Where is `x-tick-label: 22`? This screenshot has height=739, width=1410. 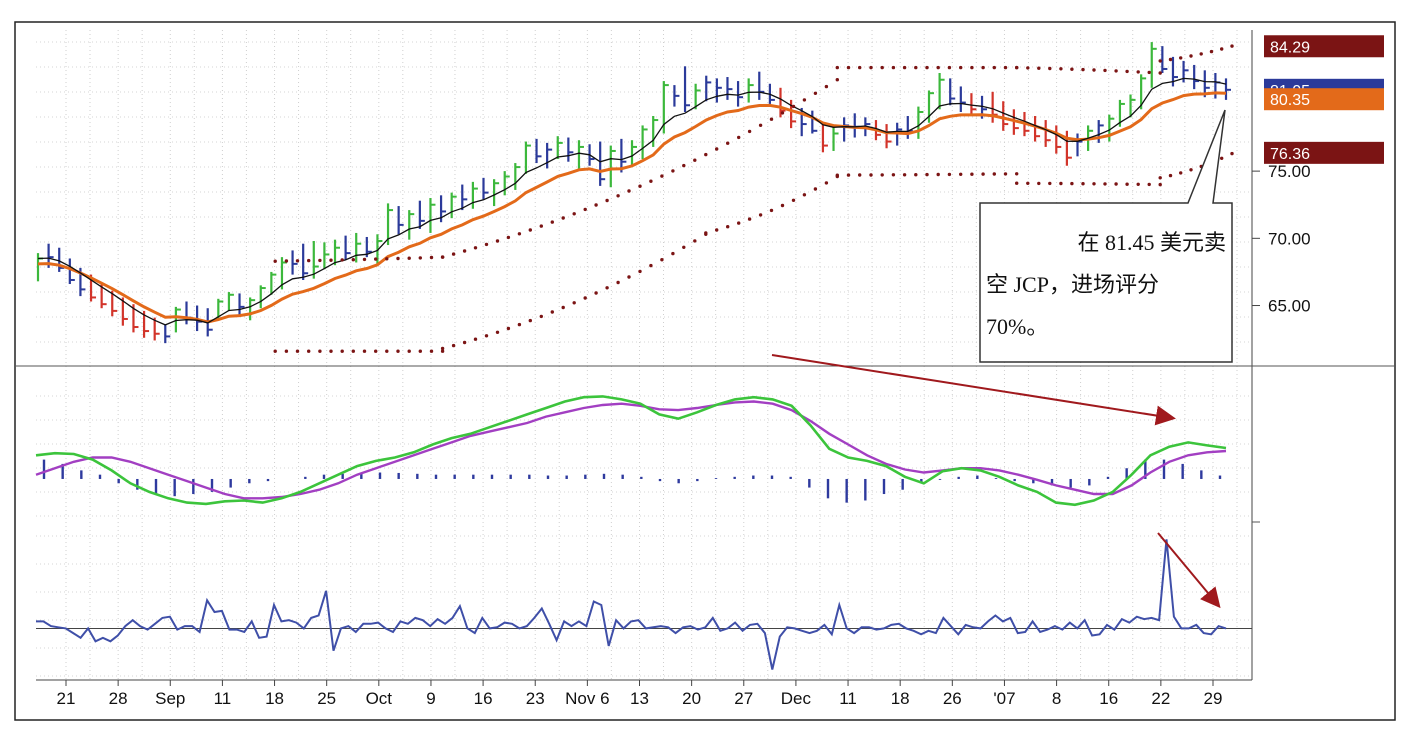
x-tick-label: 22 is located at coordinates (1160, 698).